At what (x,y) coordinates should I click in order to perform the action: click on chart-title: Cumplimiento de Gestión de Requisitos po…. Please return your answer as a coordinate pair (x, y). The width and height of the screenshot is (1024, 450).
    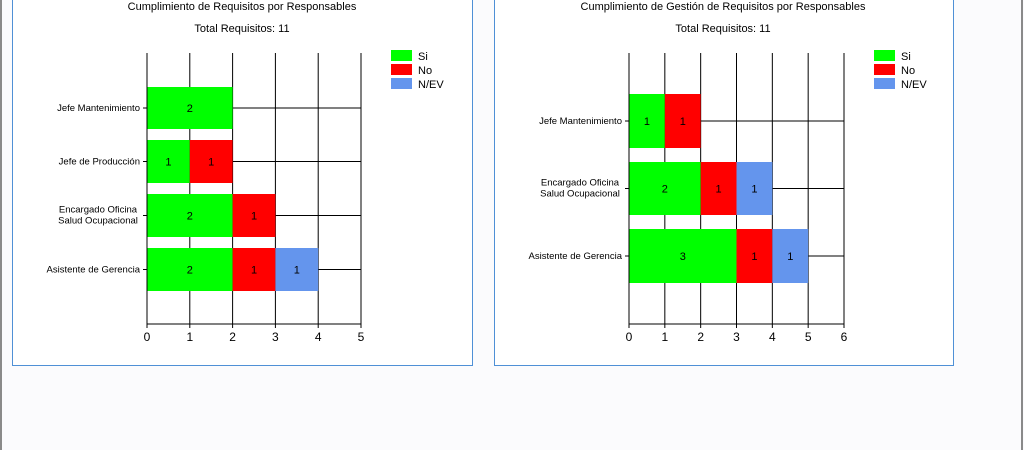
    Looking at the image, I should click on (723, 7).